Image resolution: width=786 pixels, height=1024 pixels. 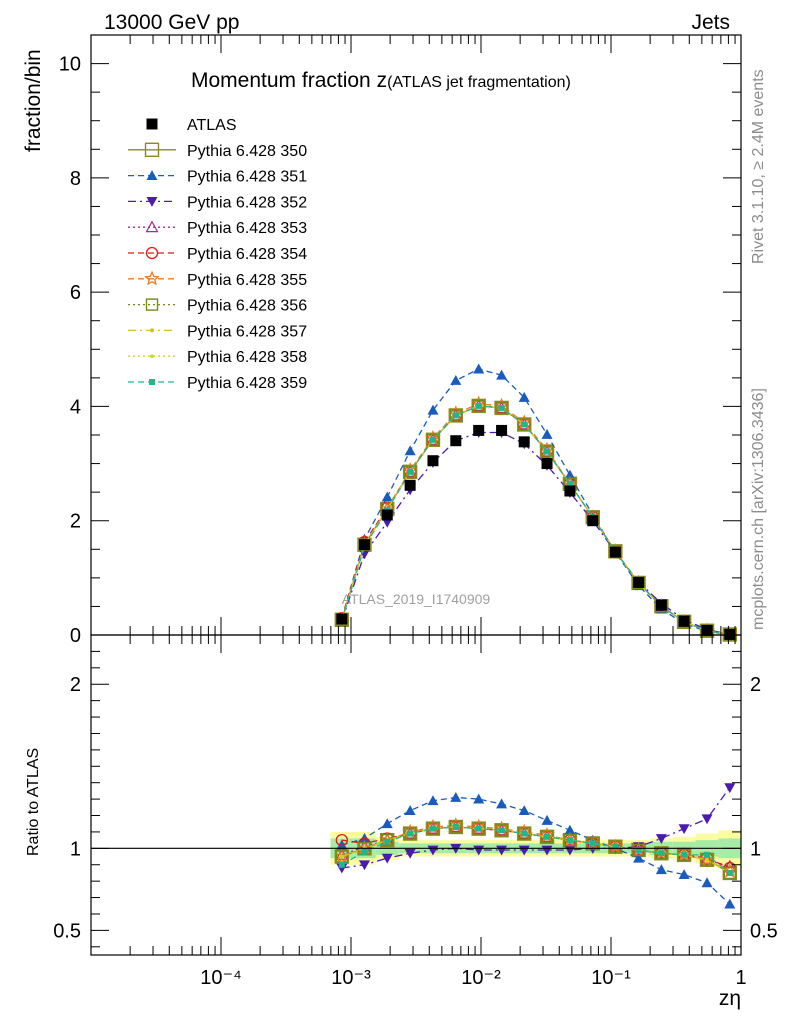 What do you see at coordinates (755, 849) in the screenshot?
I see `y-tick-label-bottom-right: 1` at bounding box center [755, 849].